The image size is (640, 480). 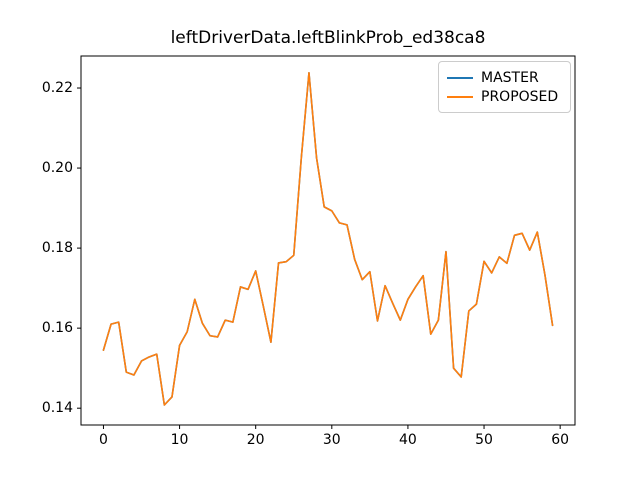 What do you see at coordinates (255, 440) in the screenshot?
I see `x-tick-label: 20` at bounding box center [255, 440].